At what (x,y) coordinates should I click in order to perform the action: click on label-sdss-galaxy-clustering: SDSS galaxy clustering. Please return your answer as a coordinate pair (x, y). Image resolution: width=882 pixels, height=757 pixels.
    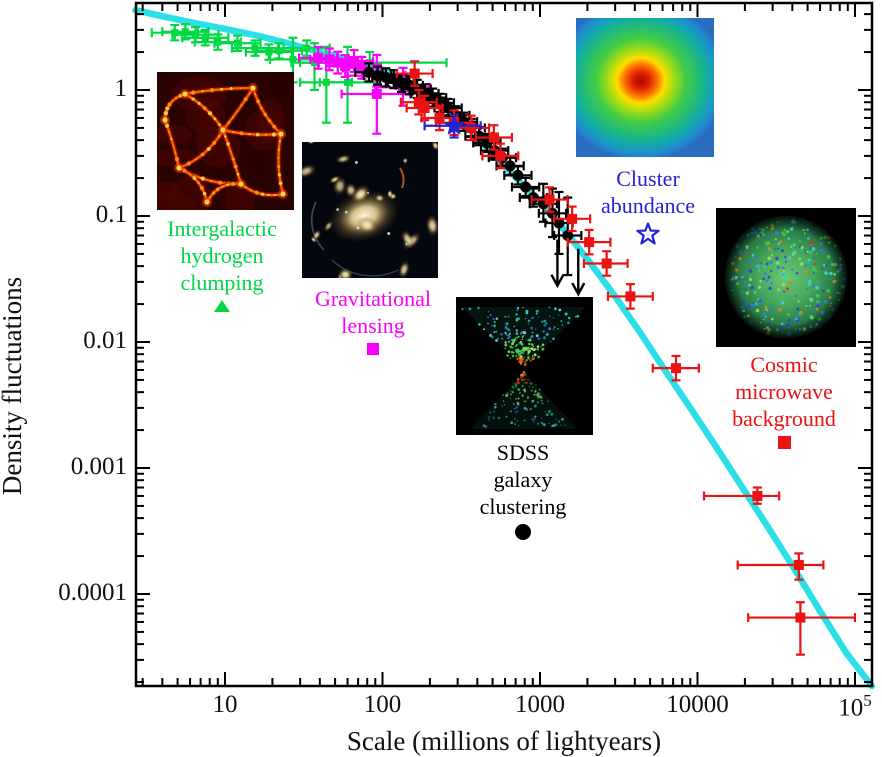
    Looking at the image, I should click on (523, 490).